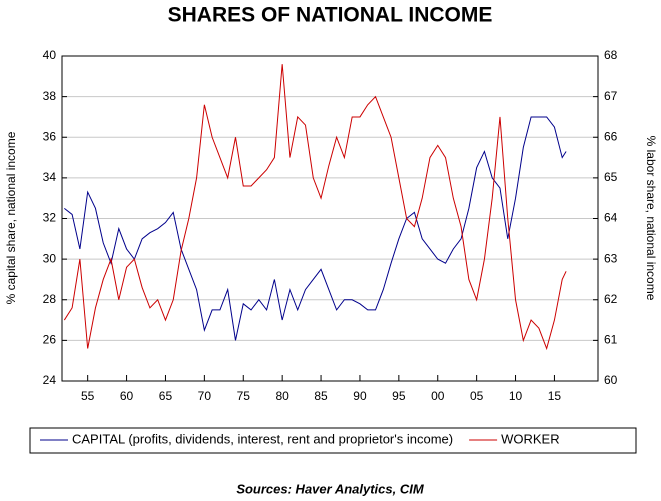 This screenshot has width=661, height=501. I want to click on y-tick-label: 24, so click(50, 380).